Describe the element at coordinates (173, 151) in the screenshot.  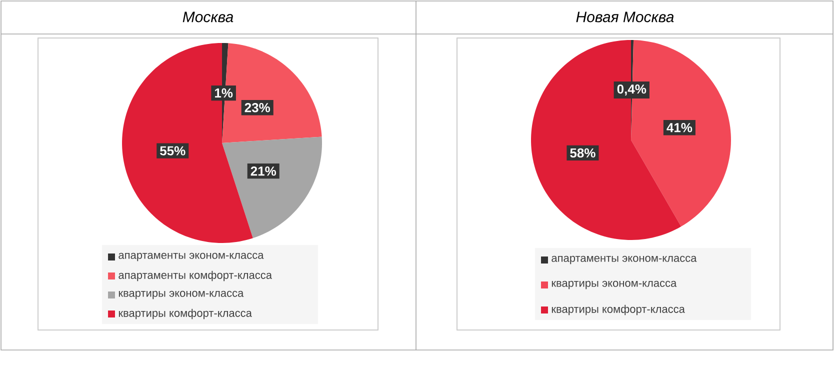
I see `data-label: 55%` at that location.